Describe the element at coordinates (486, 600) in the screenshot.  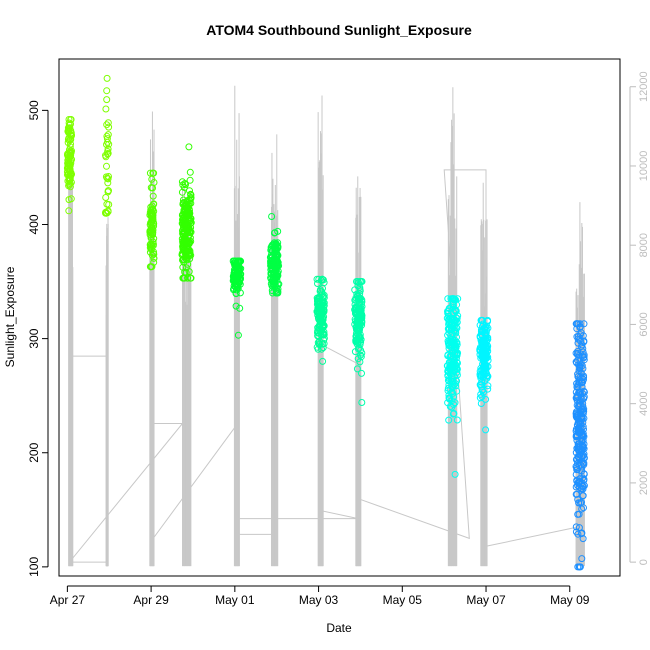
I see `x-tick-label: May 07` at that location.